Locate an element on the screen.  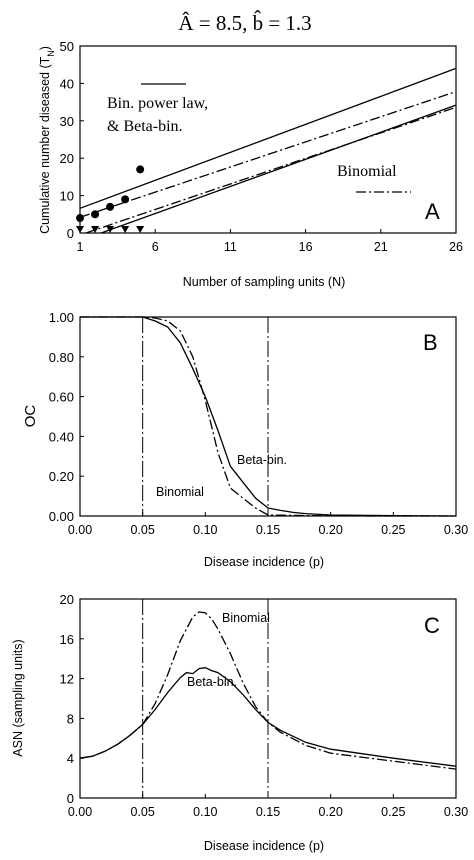
panel-a-ylabel-sub: N is located at coordinates (51, 53).